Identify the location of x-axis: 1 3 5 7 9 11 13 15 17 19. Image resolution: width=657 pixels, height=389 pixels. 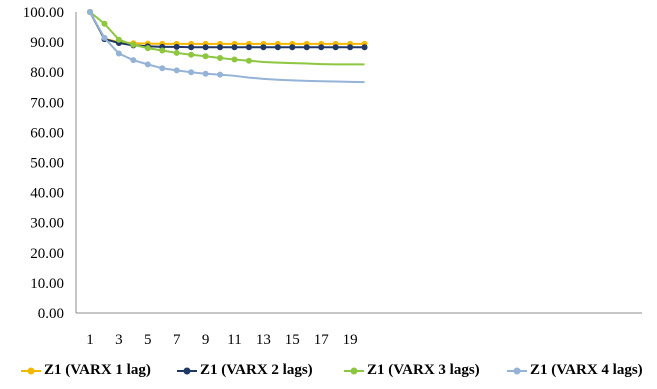
(359, 330).